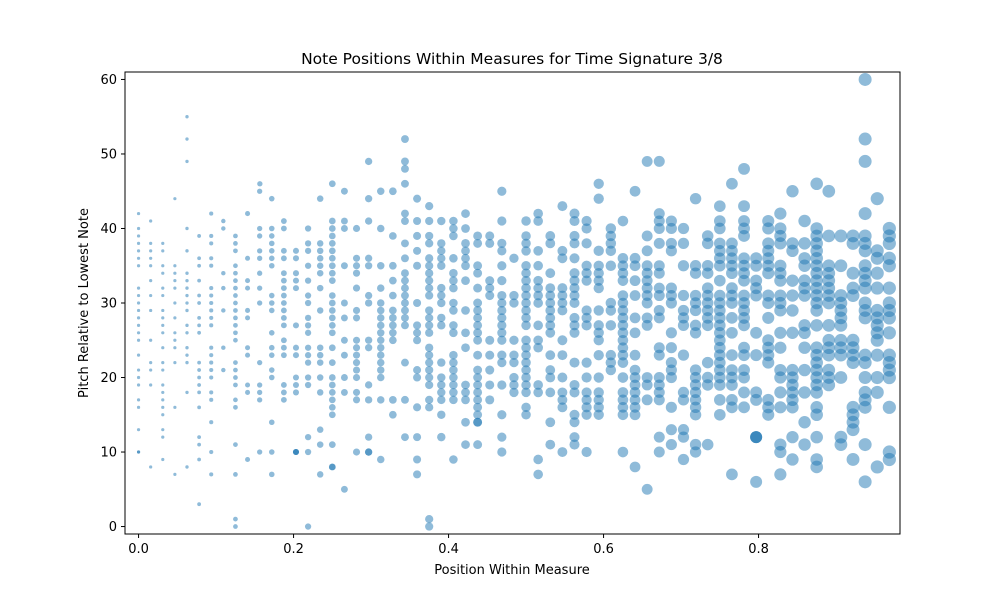 The width and height of the screenshot is (1000, 600). I want to click on x-tick-label: 0.6, so click(603, 549).